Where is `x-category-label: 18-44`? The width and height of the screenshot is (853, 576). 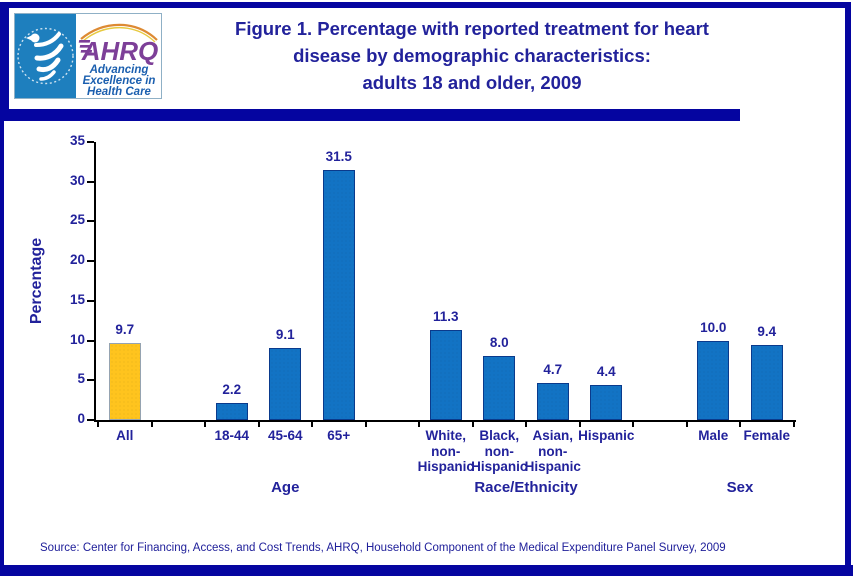
x-category-label: 18-44 is located at coordinates (232, 435).